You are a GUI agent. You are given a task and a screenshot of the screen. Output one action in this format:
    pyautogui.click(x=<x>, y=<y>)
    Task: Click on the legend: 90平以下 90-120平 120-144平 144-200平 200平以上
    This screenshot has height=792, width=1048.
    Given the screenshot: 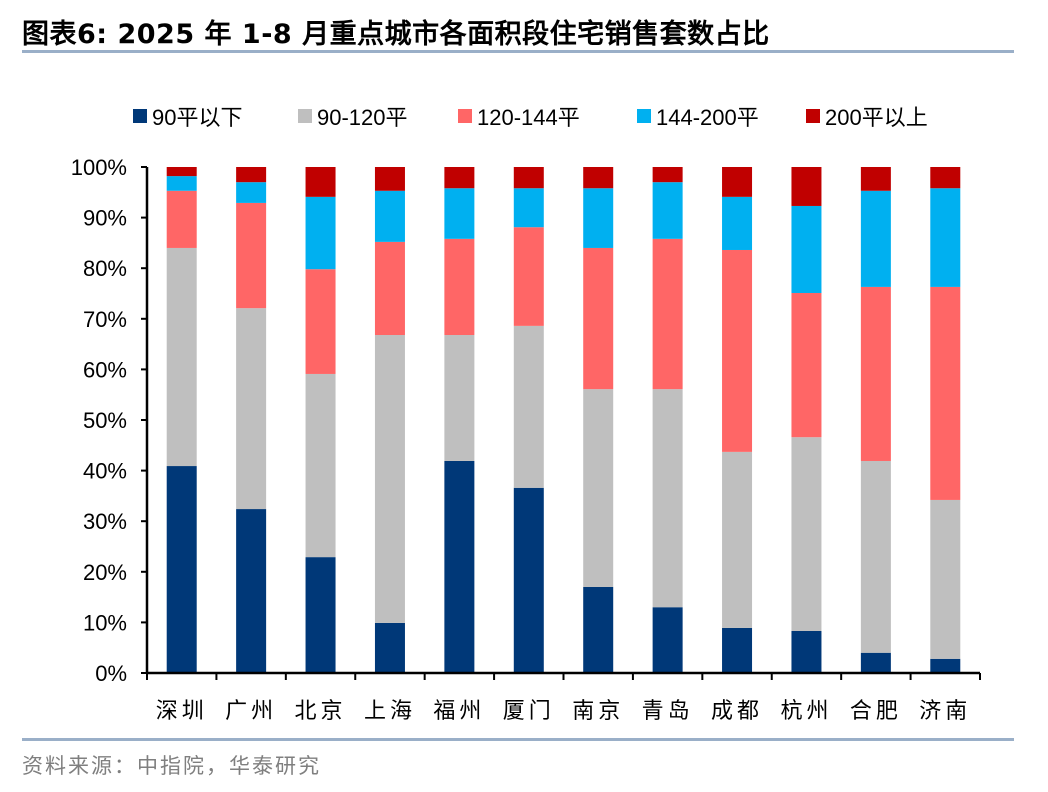 What is the action you would take?
    pyautogui.click(x=530, y=117)
    